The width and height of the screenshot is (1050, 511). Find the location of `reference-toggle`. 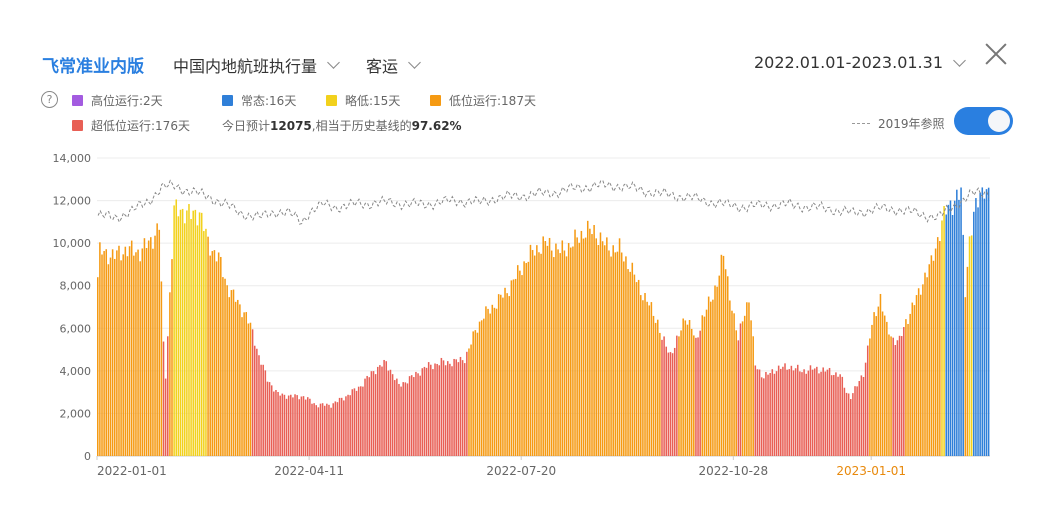

reference-toggle is located at coordinates (983, 121).